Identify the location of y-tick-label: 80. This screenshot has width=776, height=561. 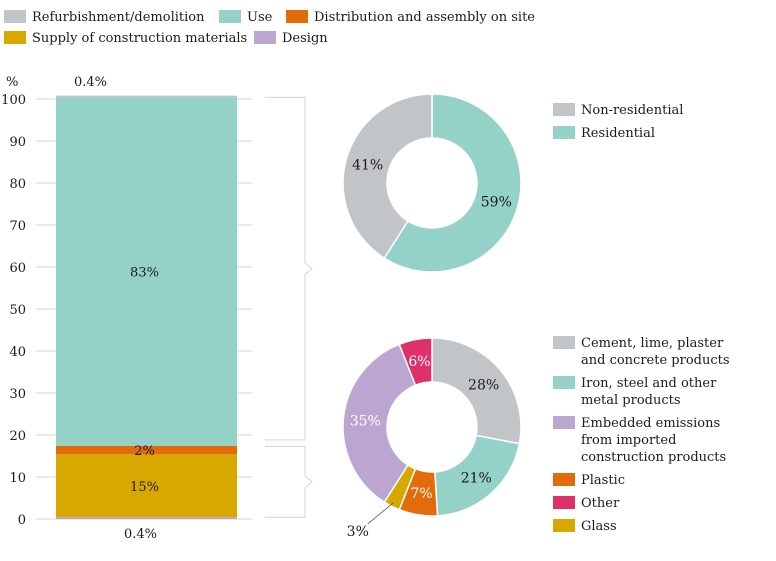
(17, 184).